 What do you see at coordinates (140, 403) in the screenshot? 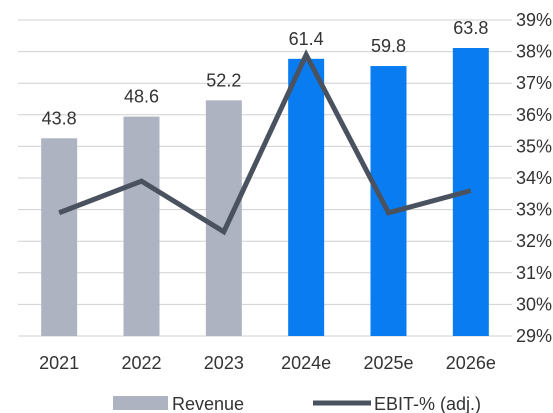
I see `legend-revenue-swatch` at bounding box center [140, 403].